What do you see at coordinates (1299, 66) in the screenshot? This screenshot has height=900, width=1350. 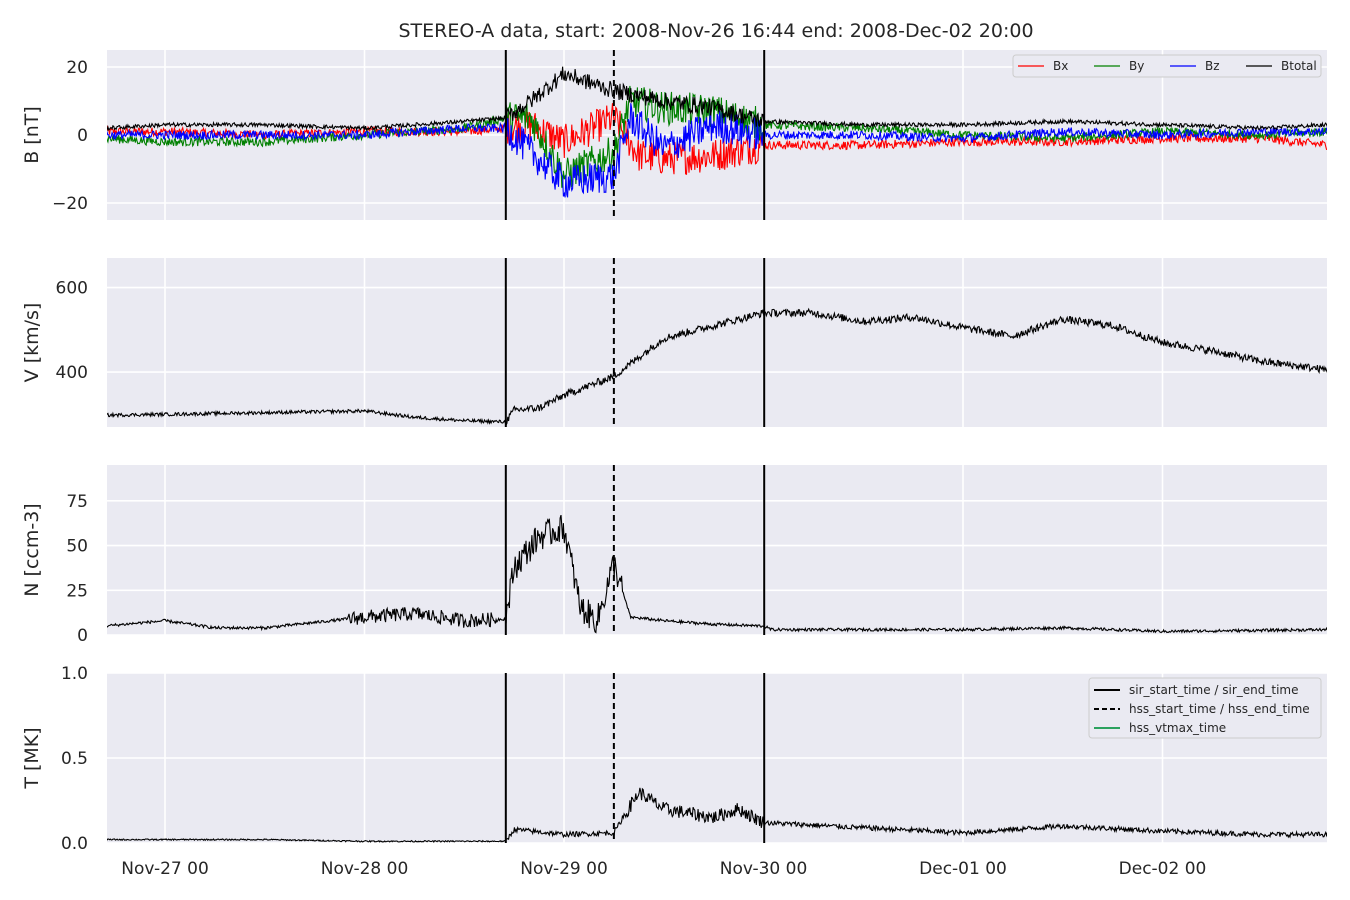 I see `legend-label: Btotal` at bounding box center [1299, 66].